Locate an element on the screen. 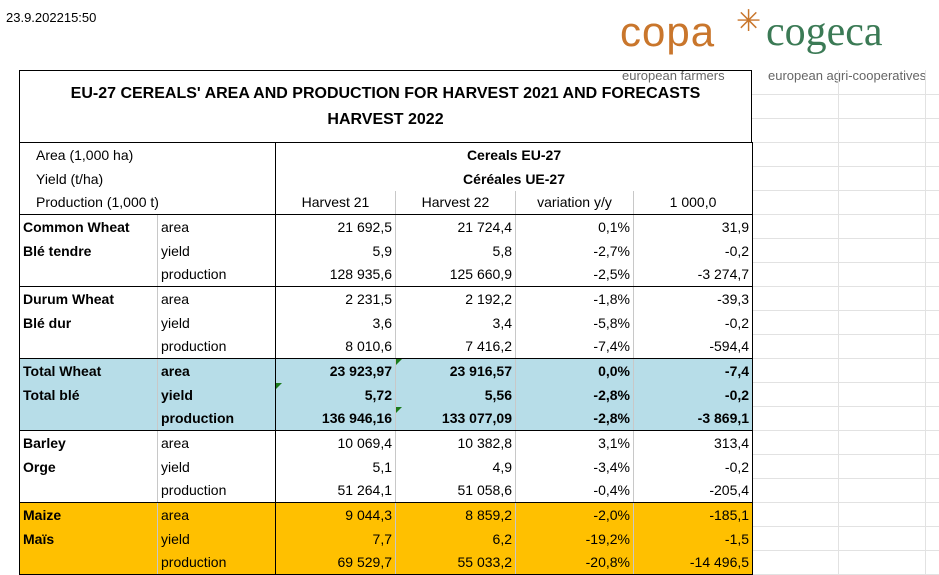 The height and width of the screenshot is (575, 939). harvest-22-value: 10 382,8 is located at coordinates (455, 442).